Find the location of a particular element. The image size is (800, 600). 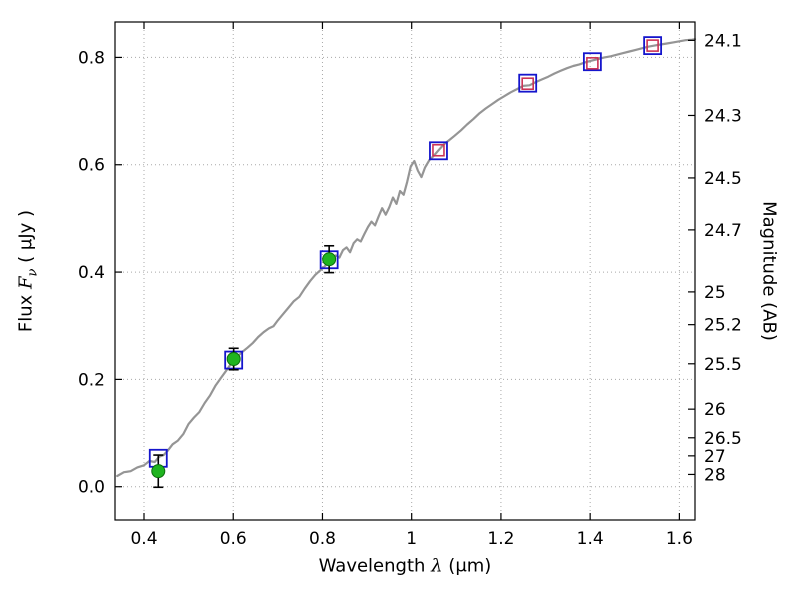

y-tick-label-left: 0.6 is located at coordinates (91, 166).